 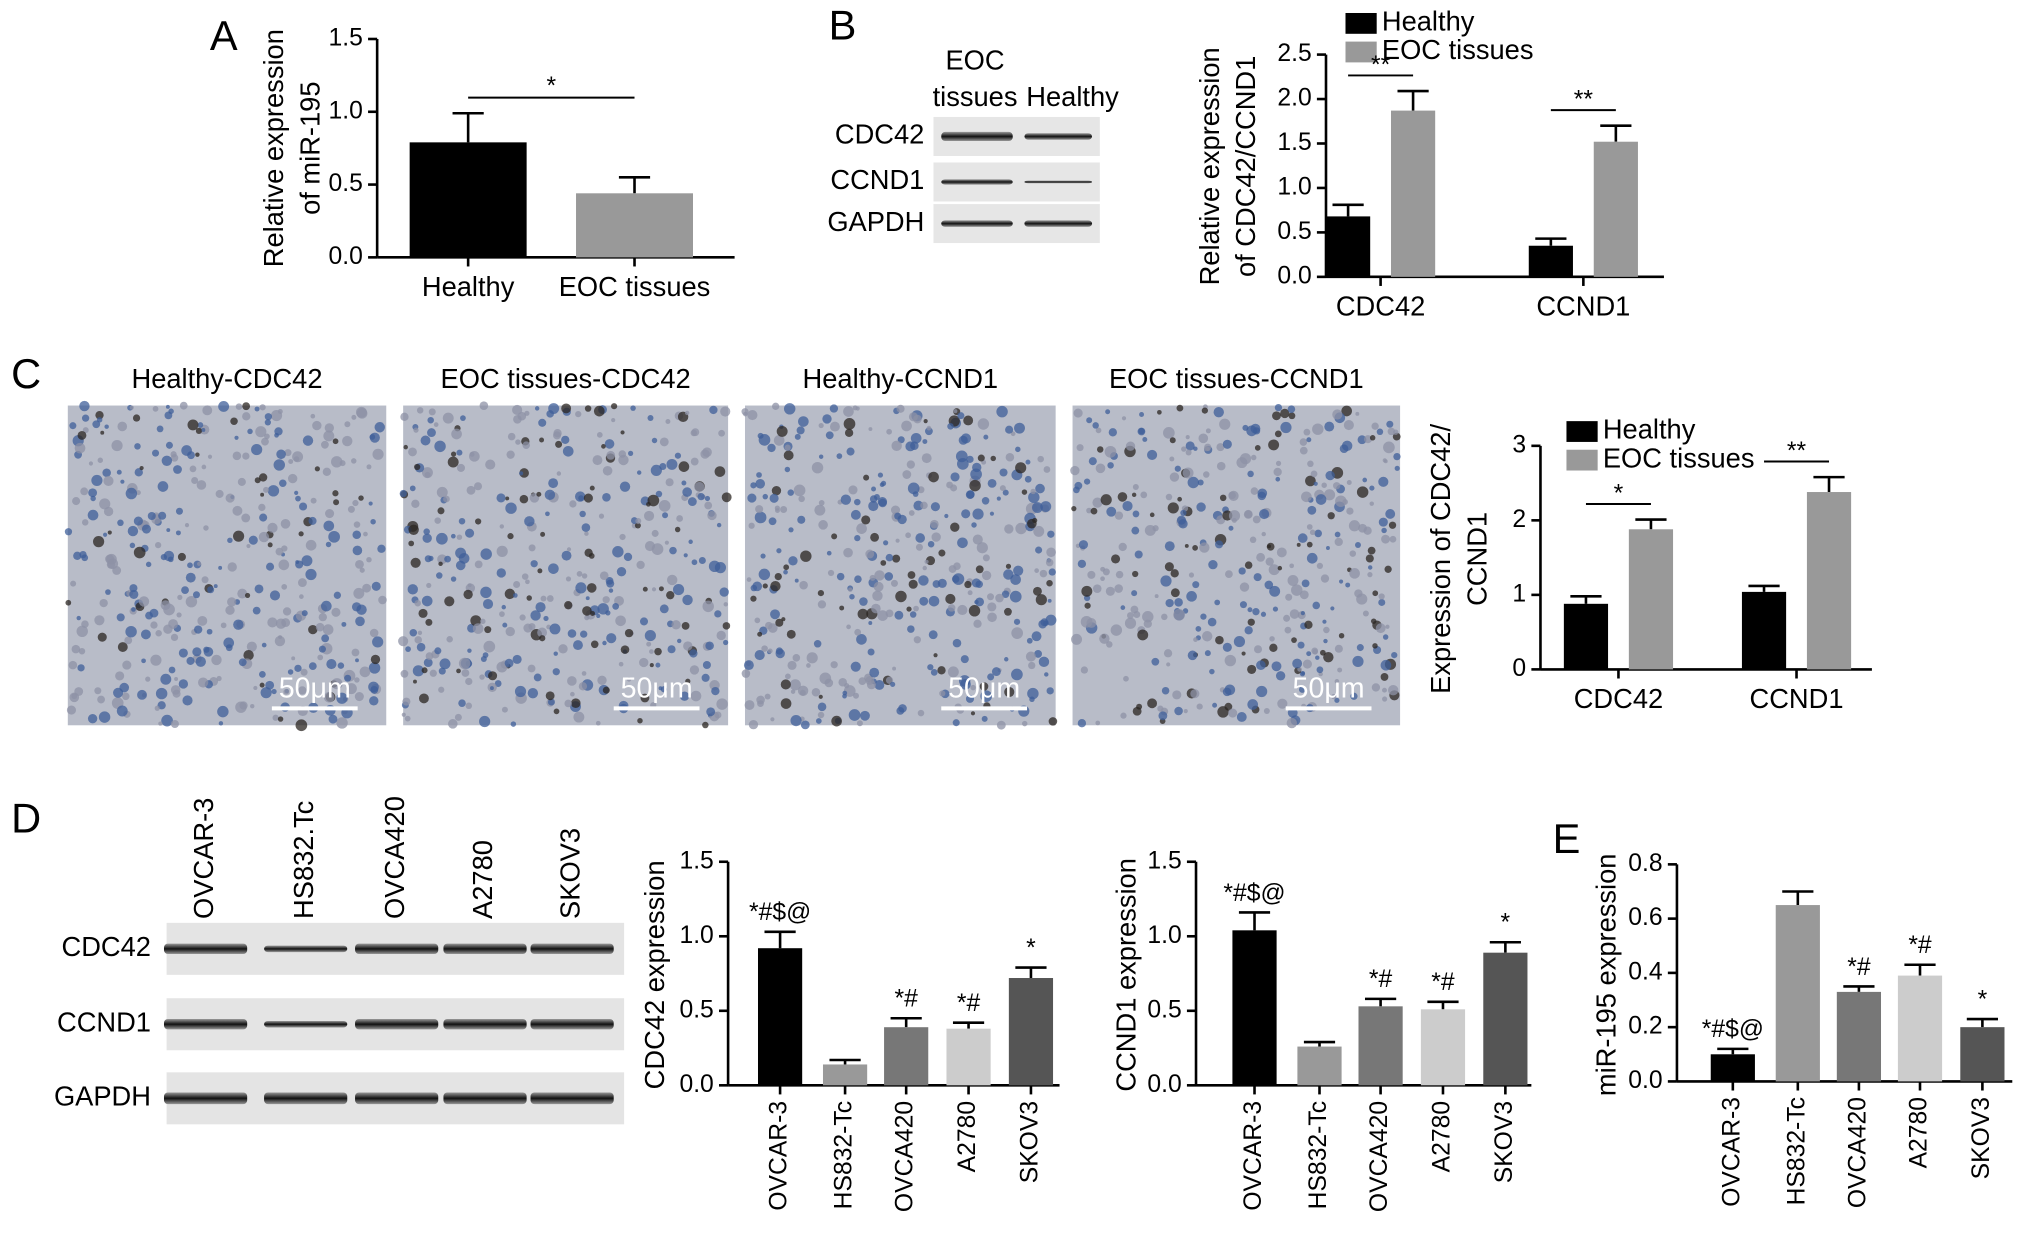 What do you see at coordinates (967, 1136) in the screenshot?
I see `x-tick-label: A2780` at bounding box center [967, 1136].